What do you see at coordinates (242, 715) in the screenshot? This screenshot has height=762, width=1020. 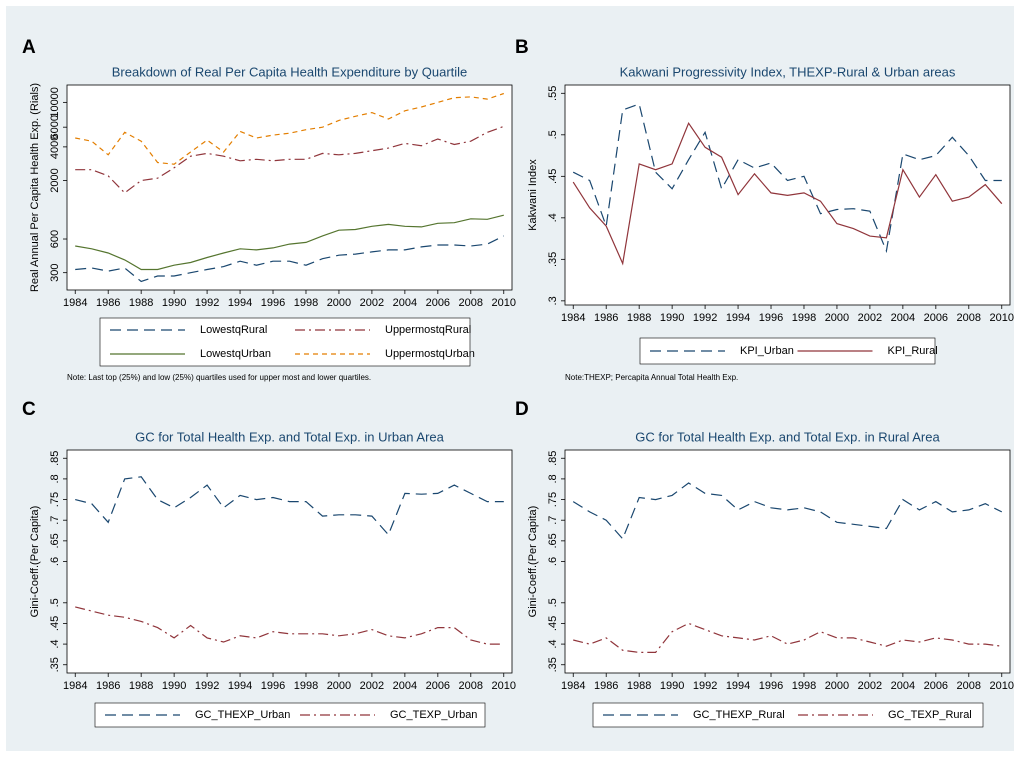 I see `legend-label: GC_THEXP_Urban` at bounding box center [242, 715].